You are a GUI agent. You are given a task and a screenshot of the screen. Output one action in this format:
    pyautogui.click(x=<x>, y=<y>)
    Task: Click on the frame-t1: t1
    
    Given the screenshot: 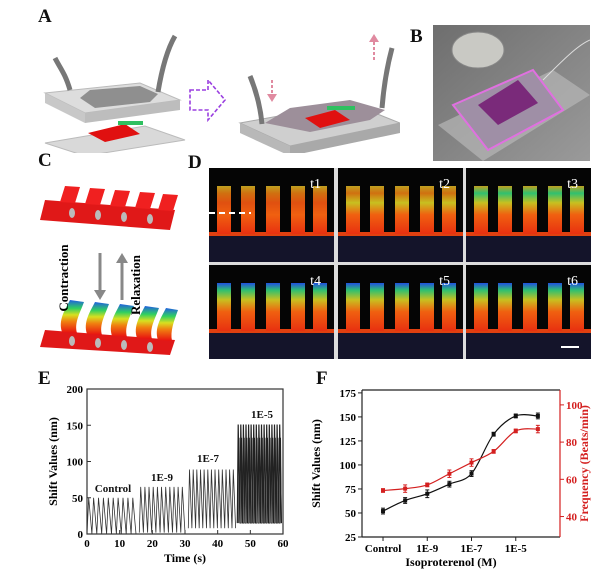 What is the action you would take?
    pyautogui.click(x=271, y=215)
    